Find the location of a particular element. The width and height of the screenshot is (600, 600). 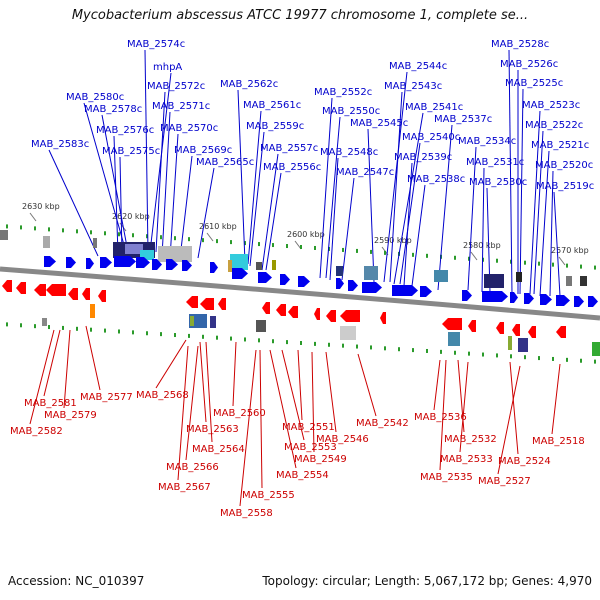

scale-tick-mark is located at coordinates (33, 217).